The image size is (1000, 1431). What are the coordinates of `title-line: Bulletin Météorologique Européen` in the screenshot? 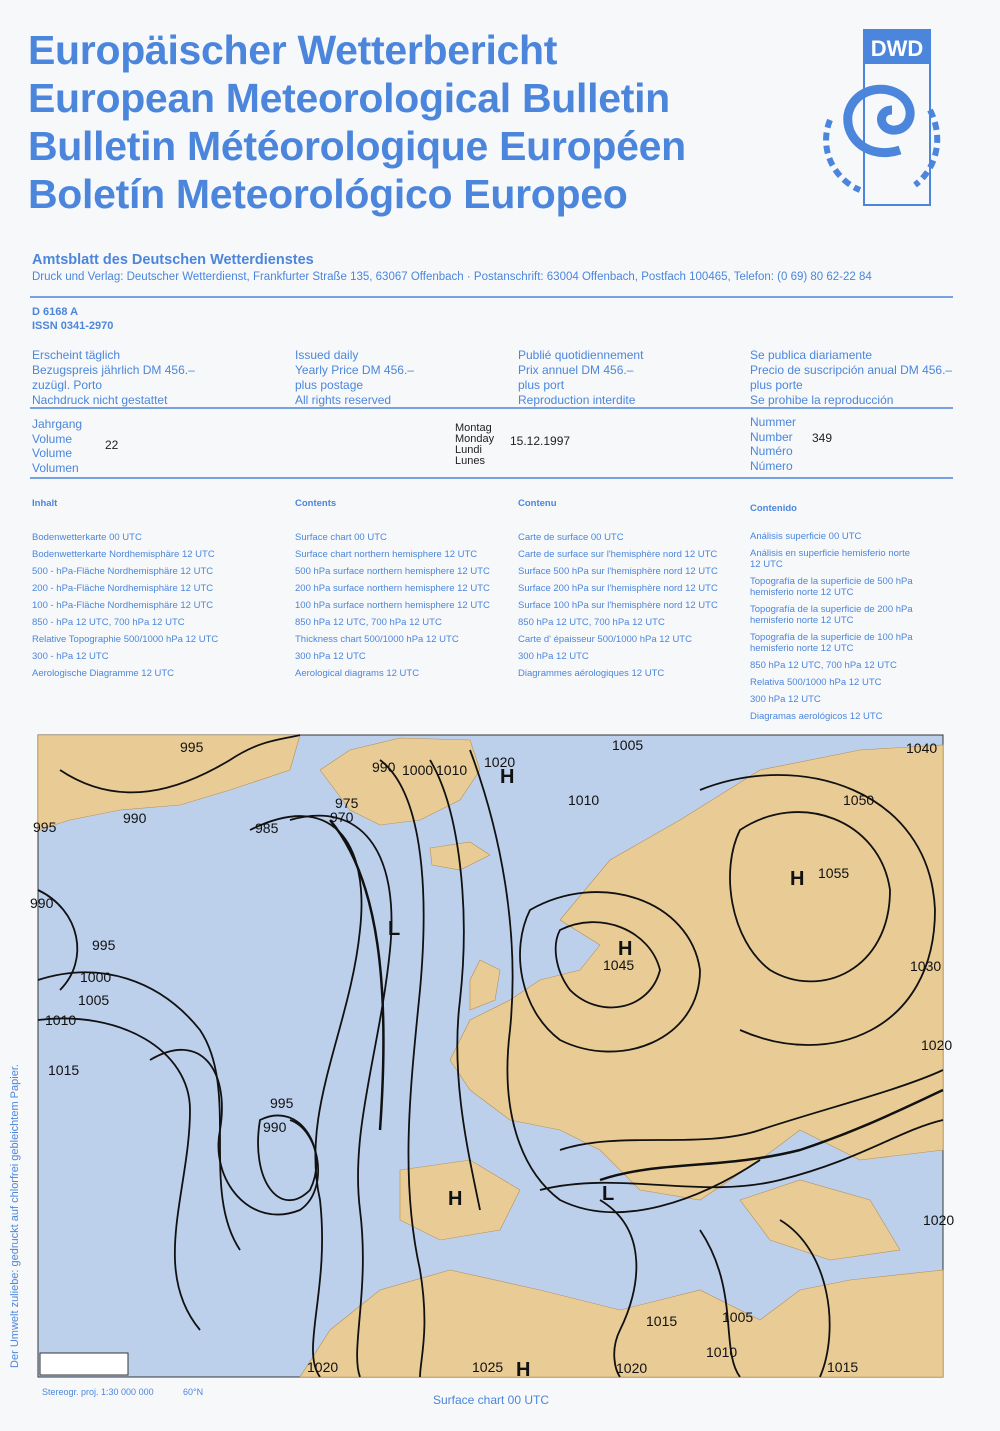 It's located at (357, 146).